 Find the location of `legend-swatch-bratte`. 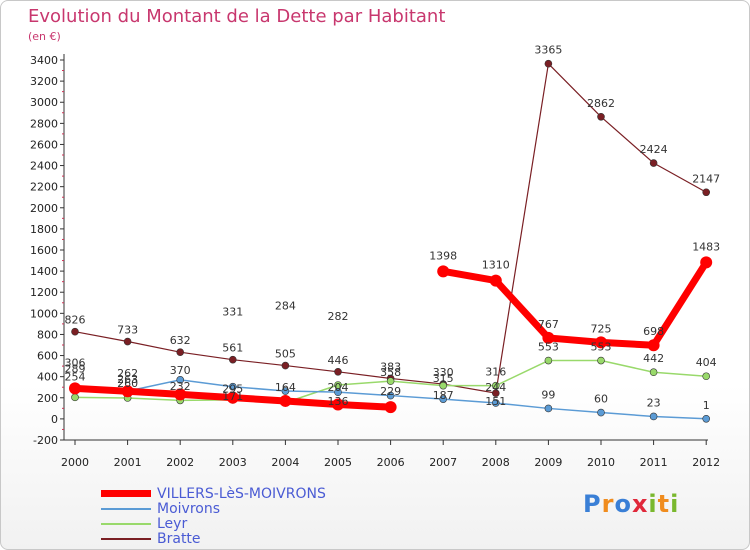

legend-swatch-bratte is located at coordinates (126, 538).